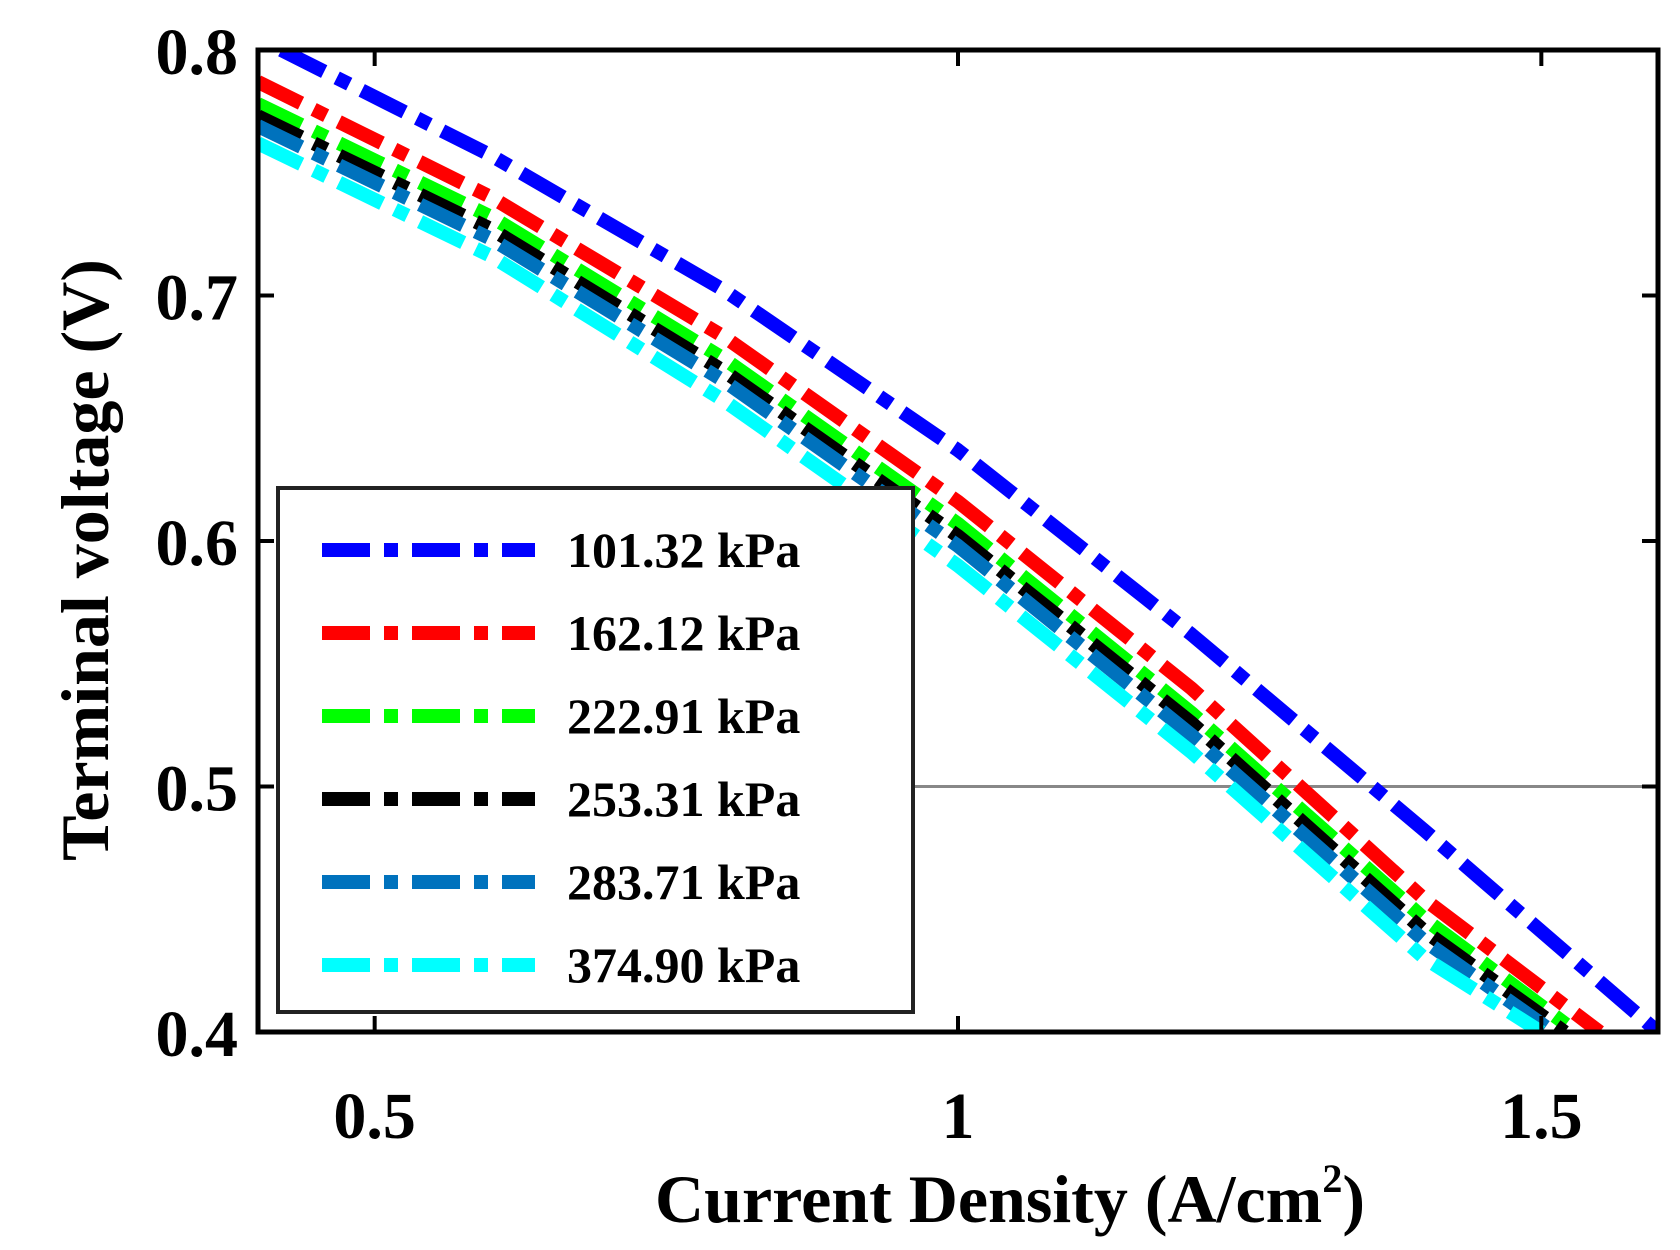 The image size is (1680, 1250). Describe the element at coordinates (1541, 1116) in the screenshot. I see `x-tick-label: 1.5` at that location.